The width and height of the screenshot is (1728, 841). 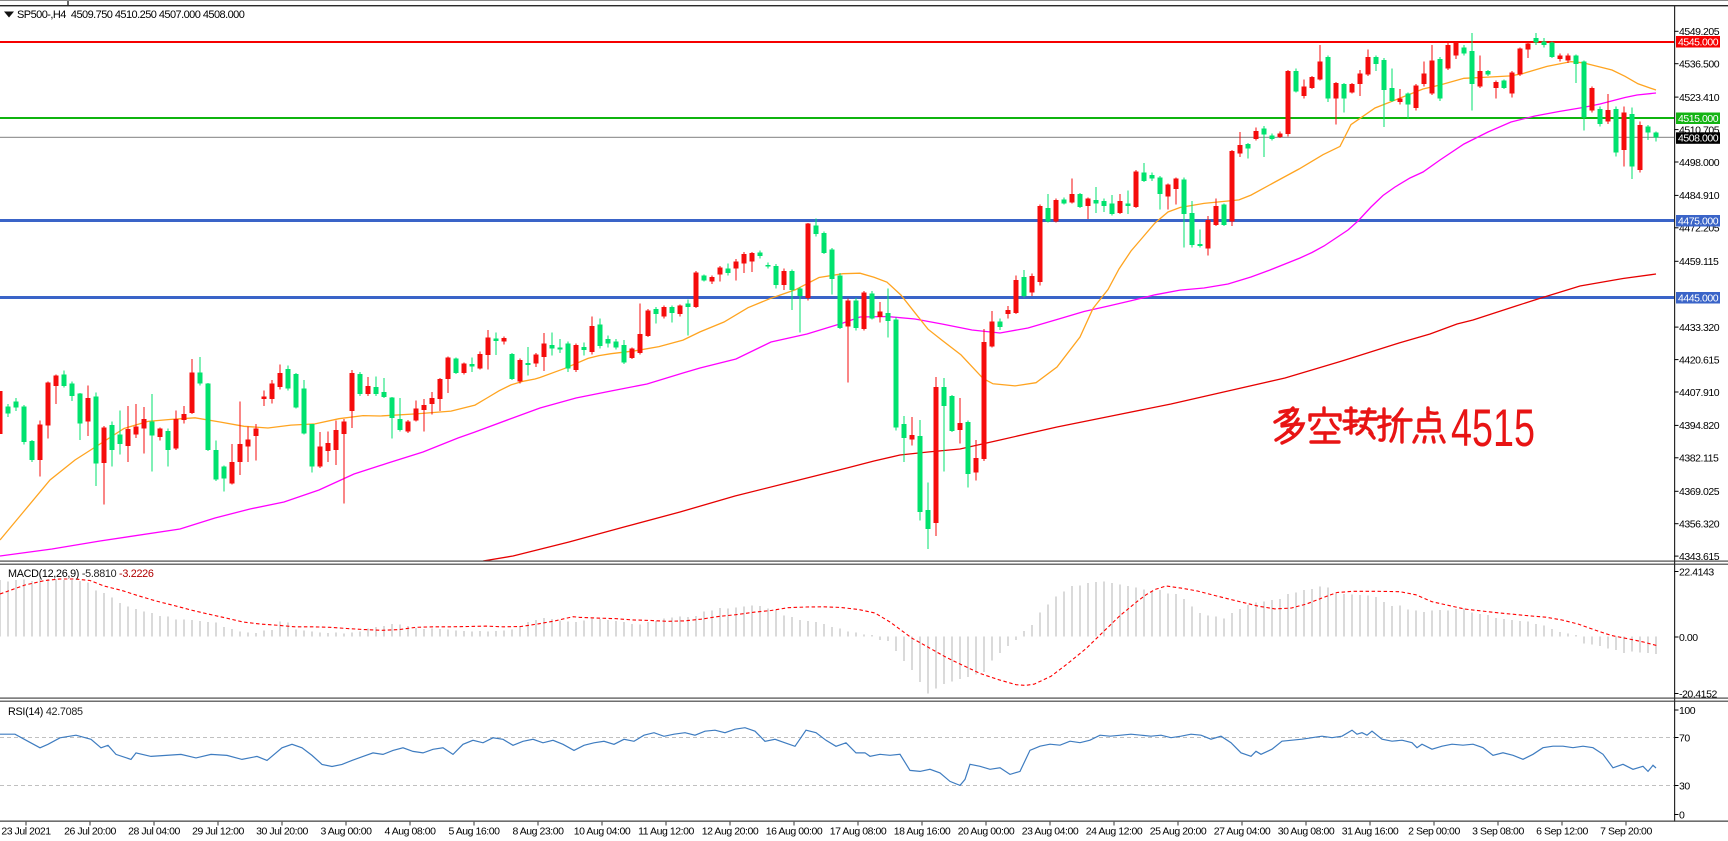 I want to click on svg-text: 20 Aug 00:00, so click(x=986, y=832).